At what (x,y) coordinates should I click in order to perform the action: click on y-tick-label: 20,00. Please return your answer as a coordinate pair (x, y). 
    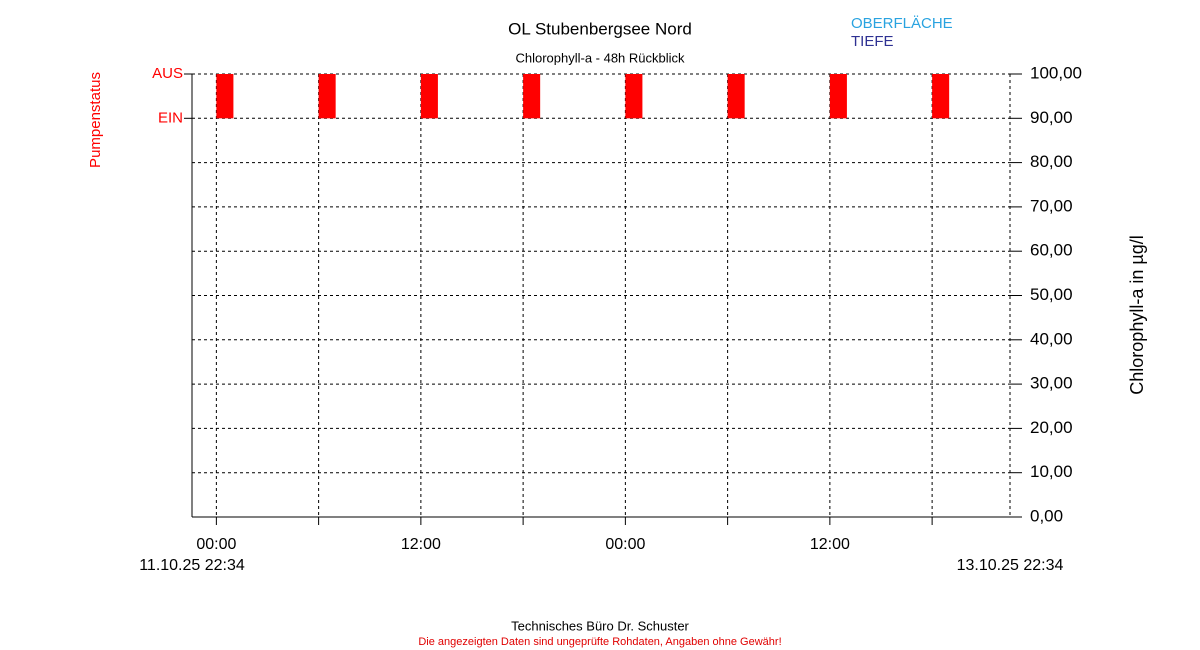
    Looking at the image, I should click on (1051, 427).